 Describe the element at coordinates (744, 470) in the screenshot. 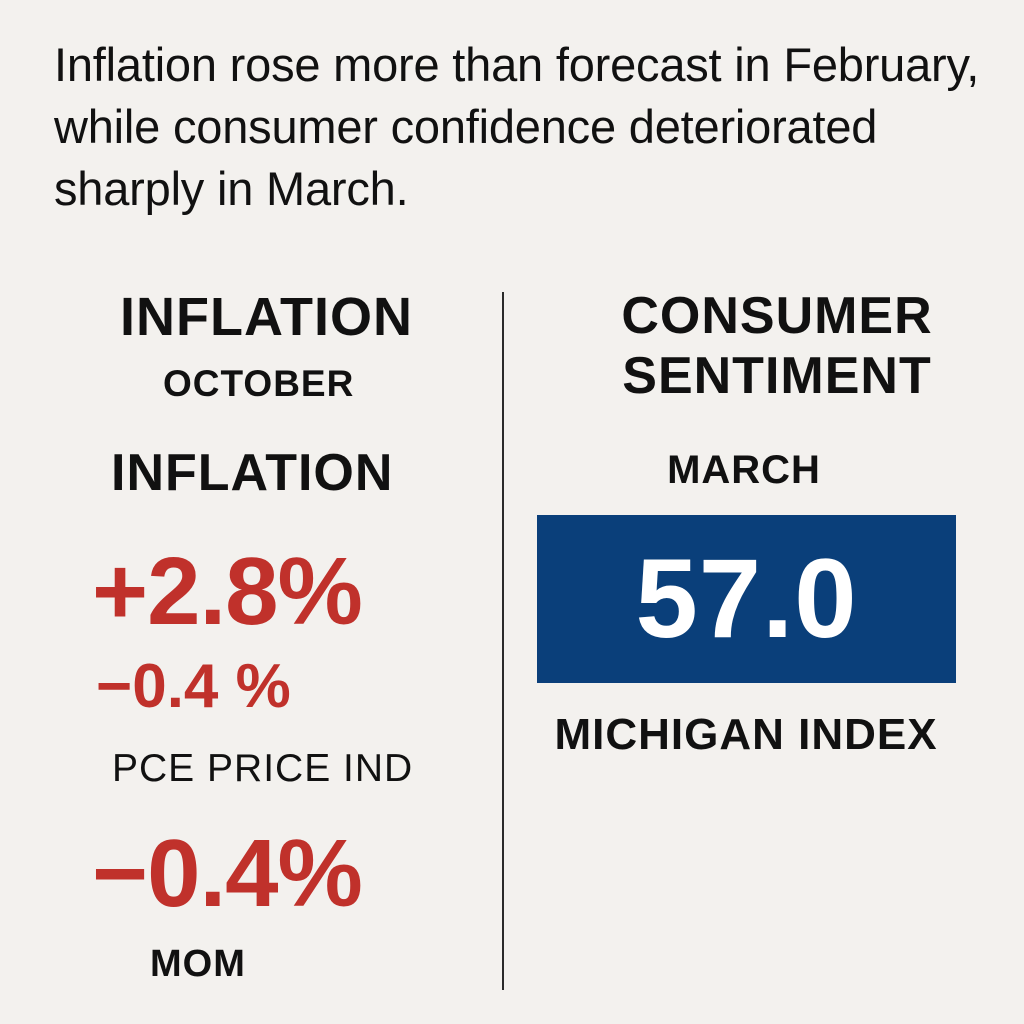

I see `sentiment-month: MARCH` at that location.